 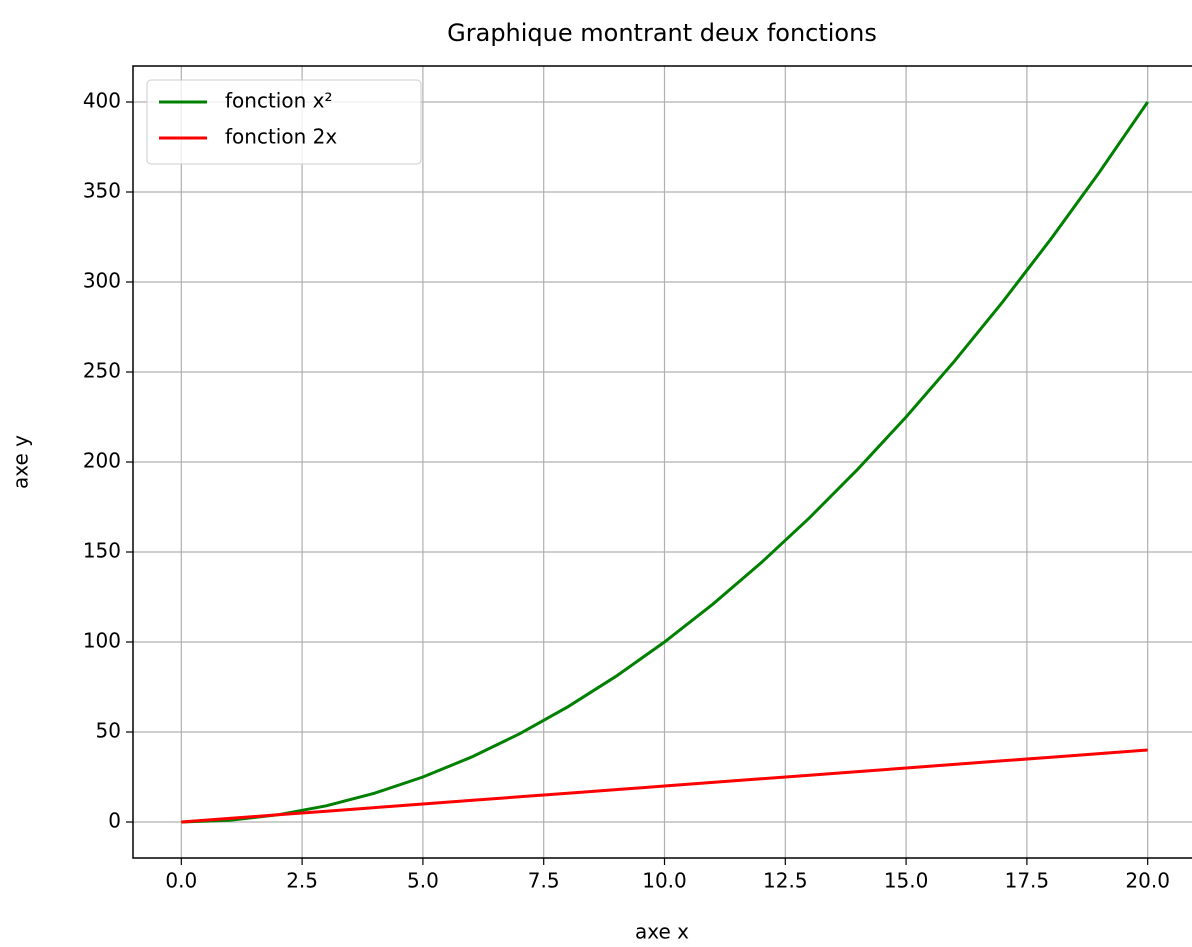 I want to click on y-tick-label: 0, so click(x=114, y=821).